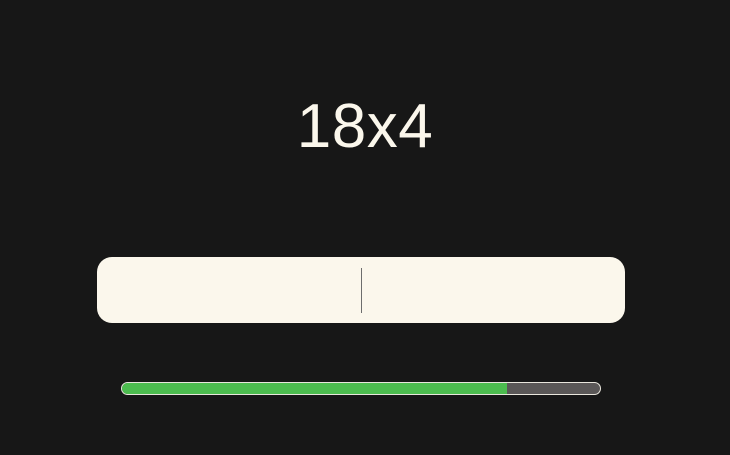 The height and width of the screenshot is (455, 730). What do you see at coordinates (365, 126) in the screenshot?
I see `math-problem: 18x4` at bounding box center [365, 126].